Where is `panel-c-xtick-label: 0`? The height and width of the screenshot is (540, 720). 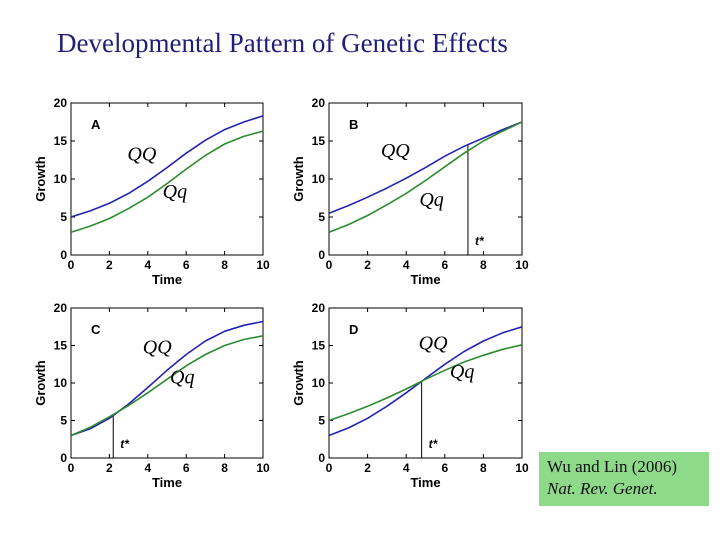 panel-c-xtick-label: 0 is located at coordinates (71, 468).